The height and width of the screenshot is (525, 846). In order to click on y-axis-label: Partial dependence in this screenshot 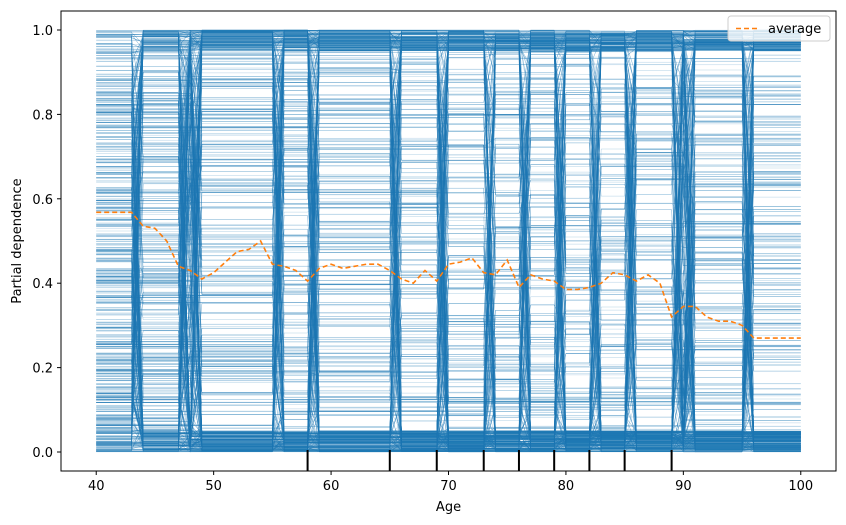, I will do `click(17, 240)`.